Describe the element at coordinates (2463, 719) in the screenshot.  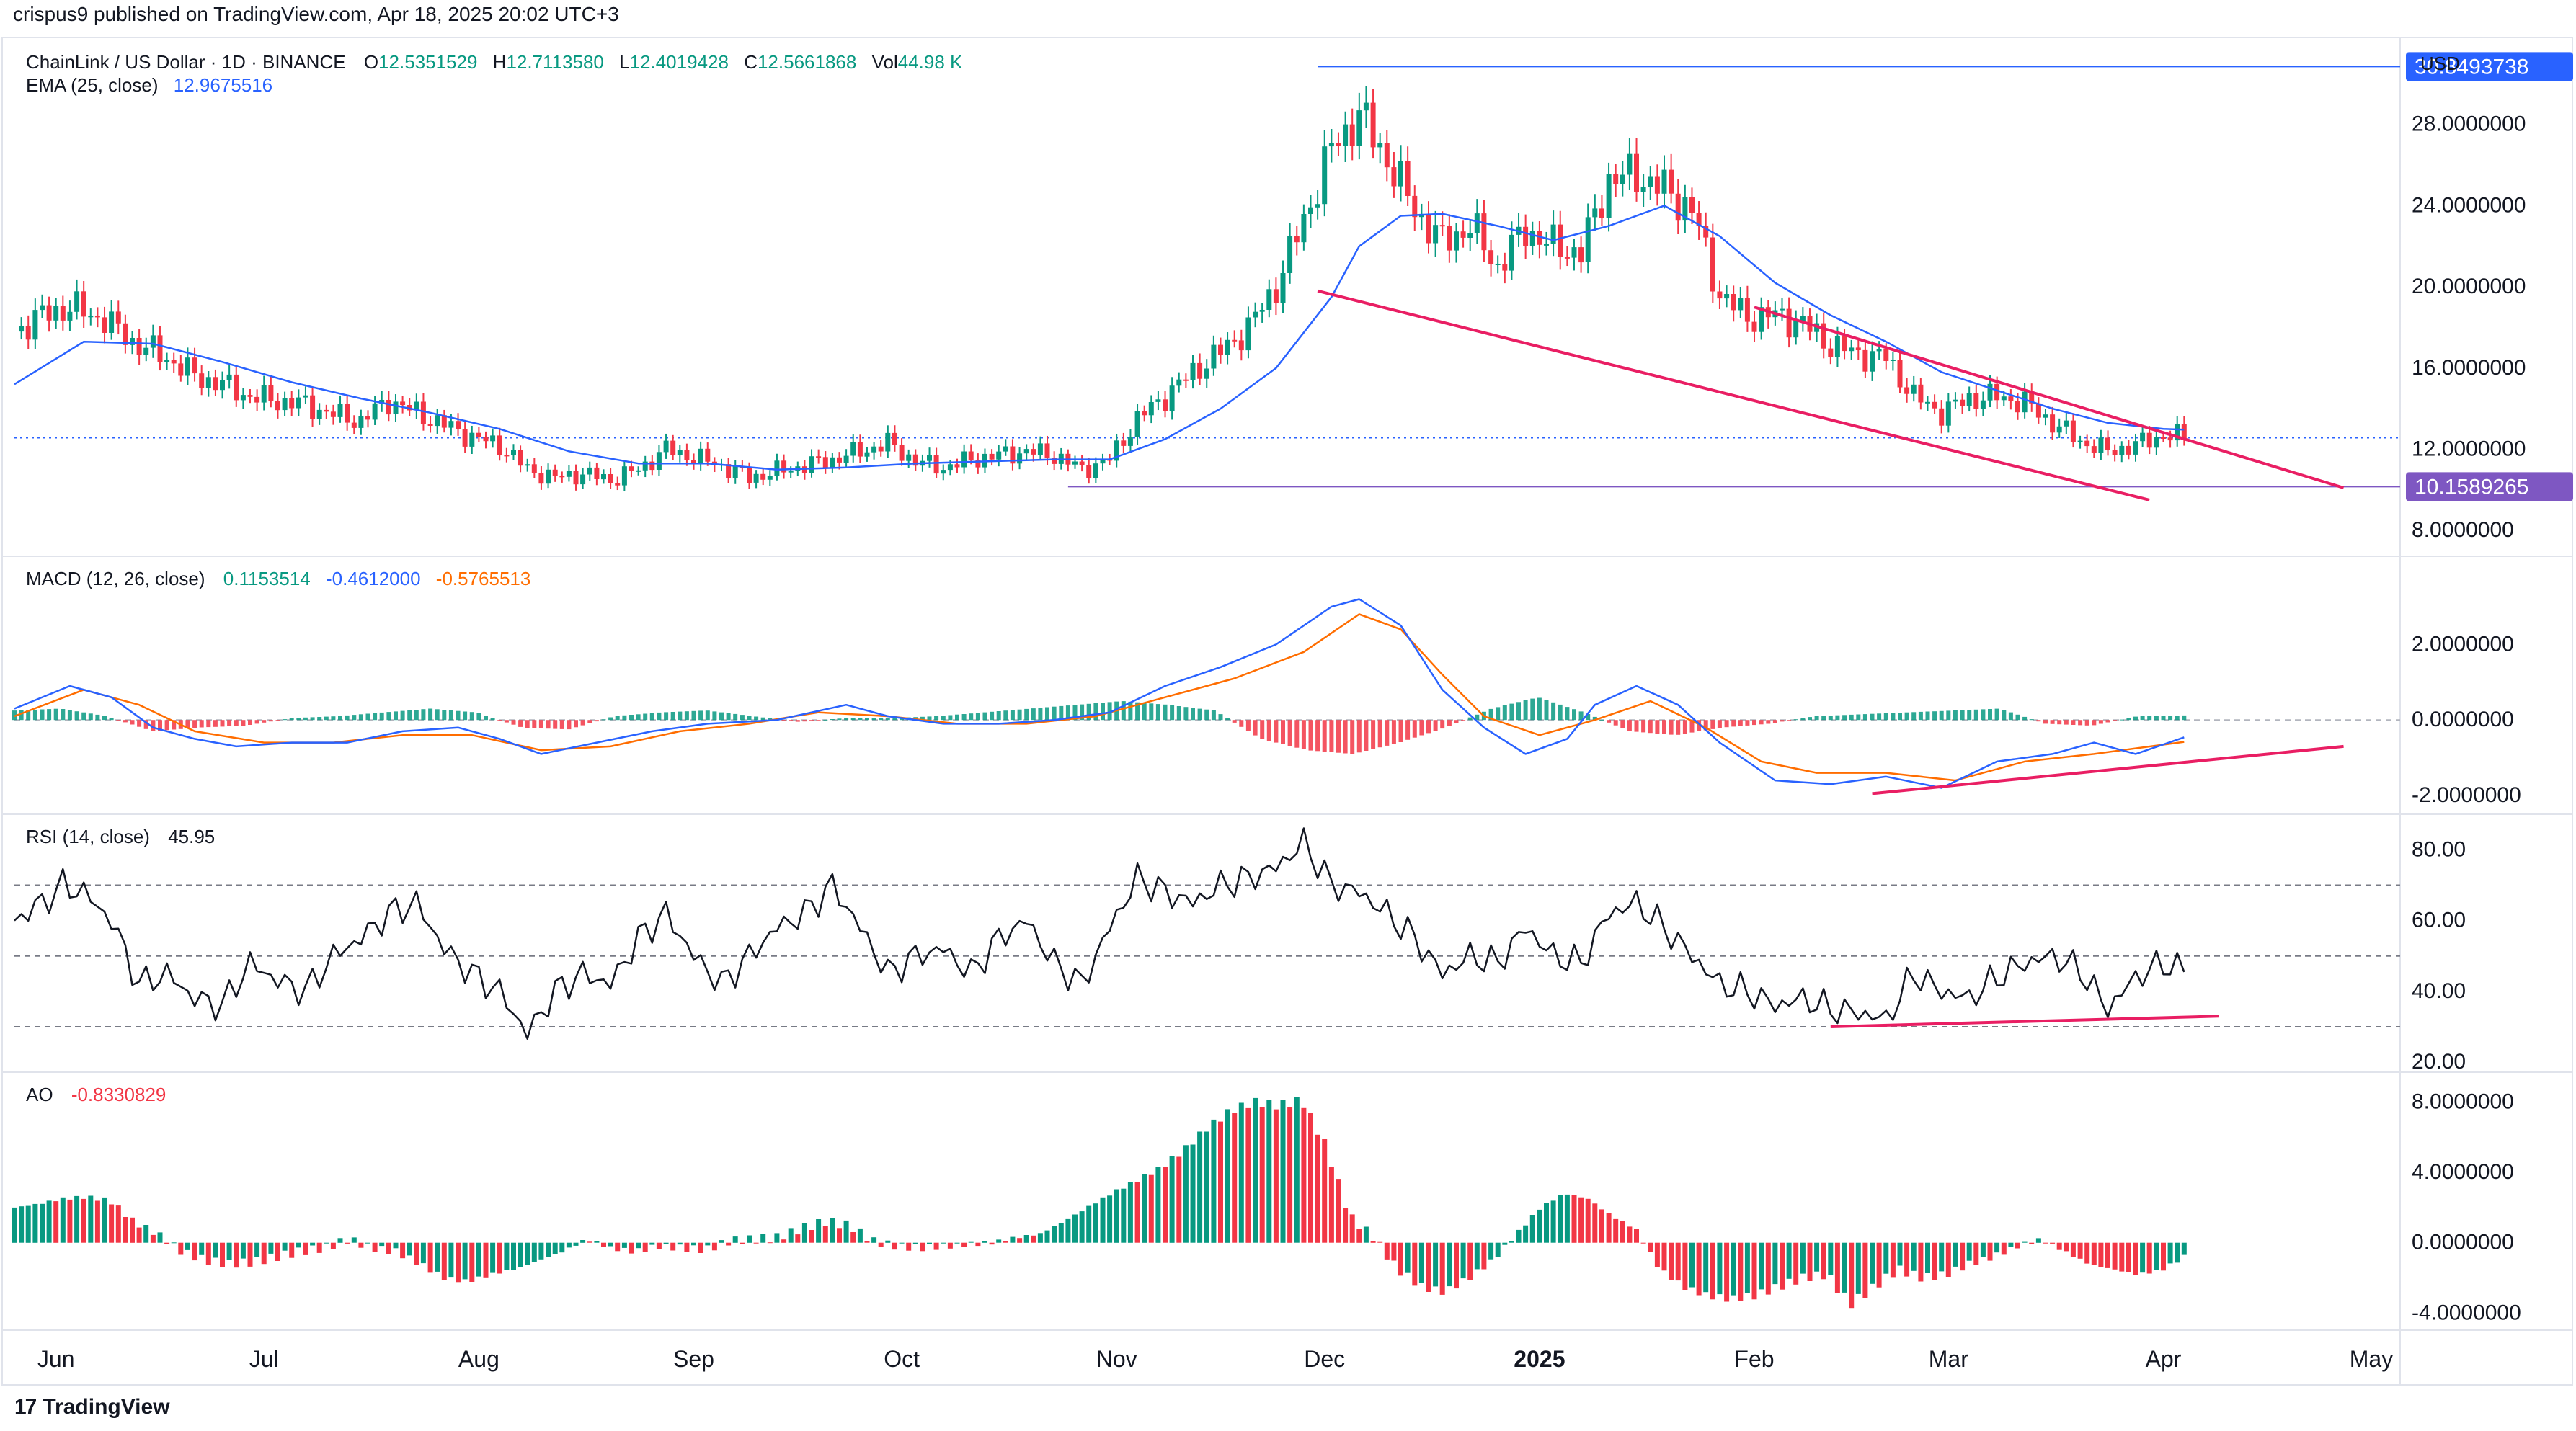
I see `macd-axis-tick-label: 0.0000000` at that location.